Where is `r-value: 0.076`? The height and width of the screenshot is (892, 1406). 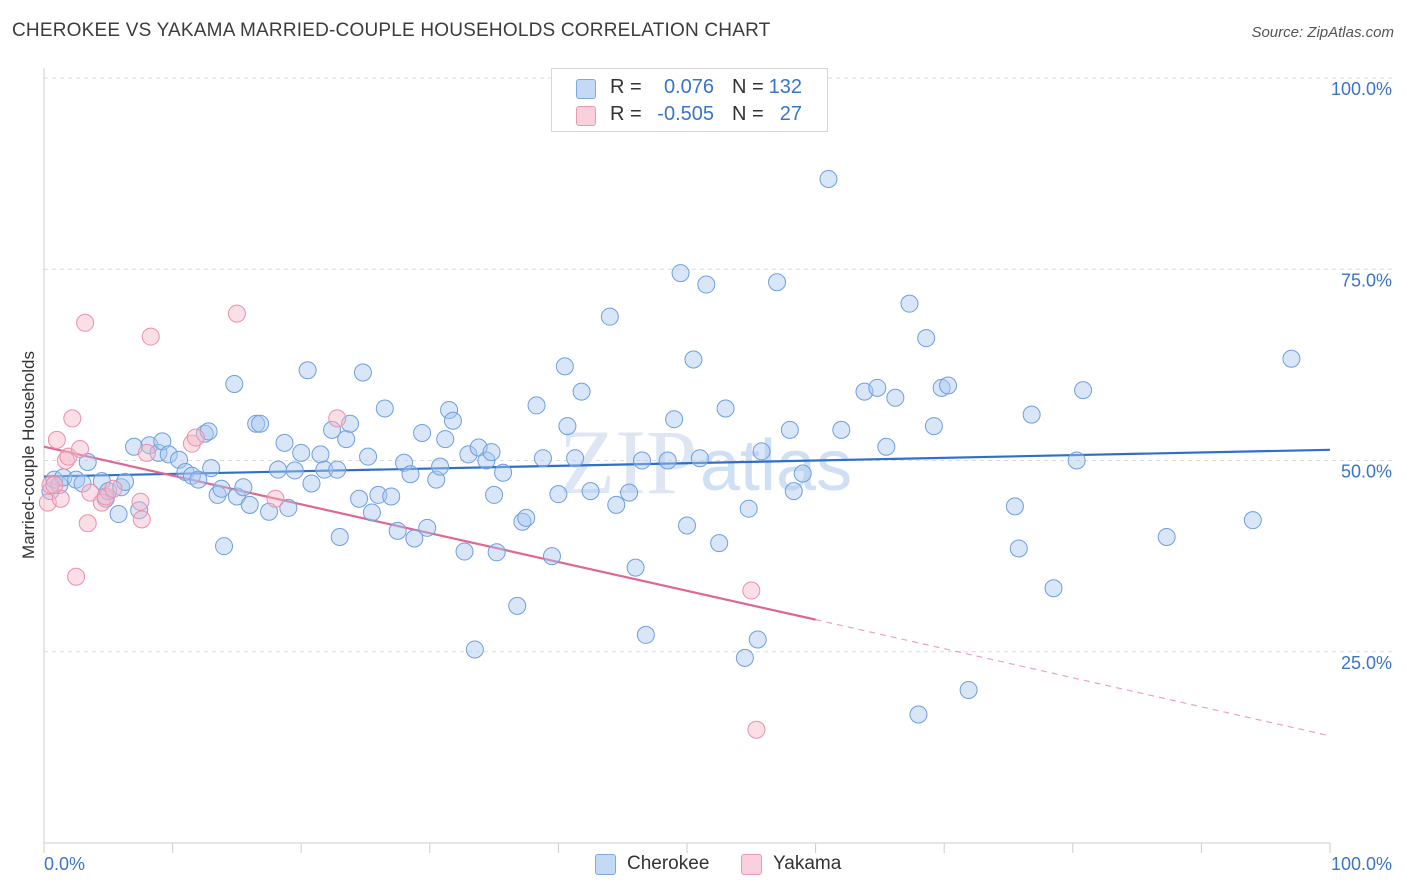 r-value: 0.076 is located at coordinates (688, 87).